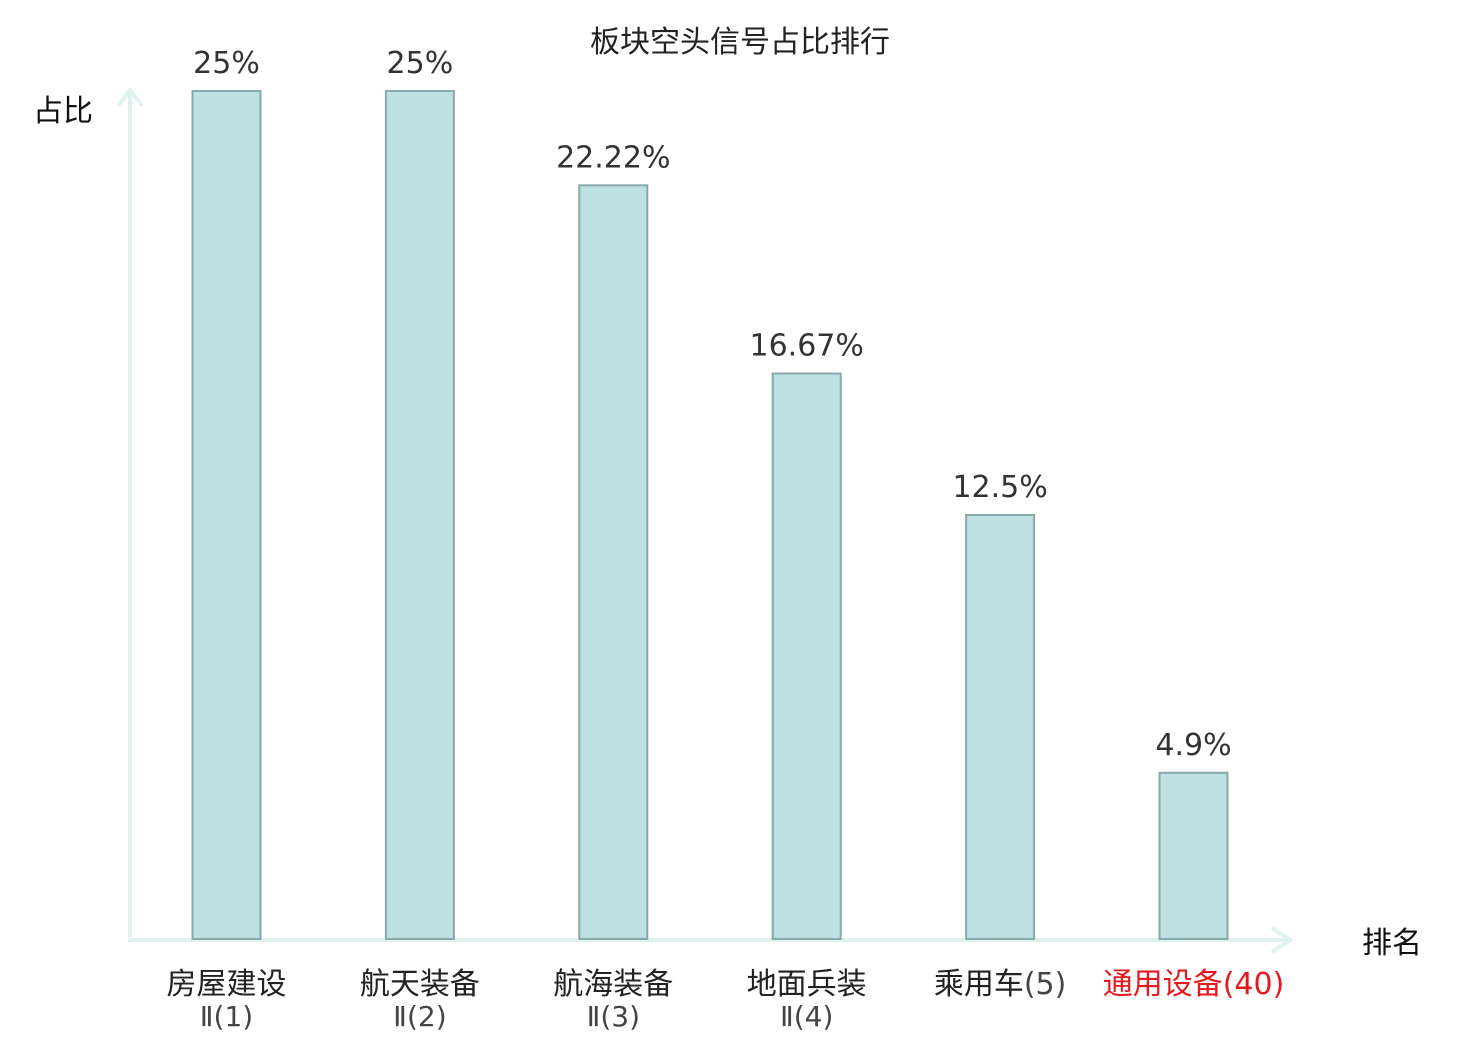 This screenshot has width=1480, height=1040. Describe the element at coordinates (1254, 984) in the screenshot. I see `category-rank: (40)` at that location.